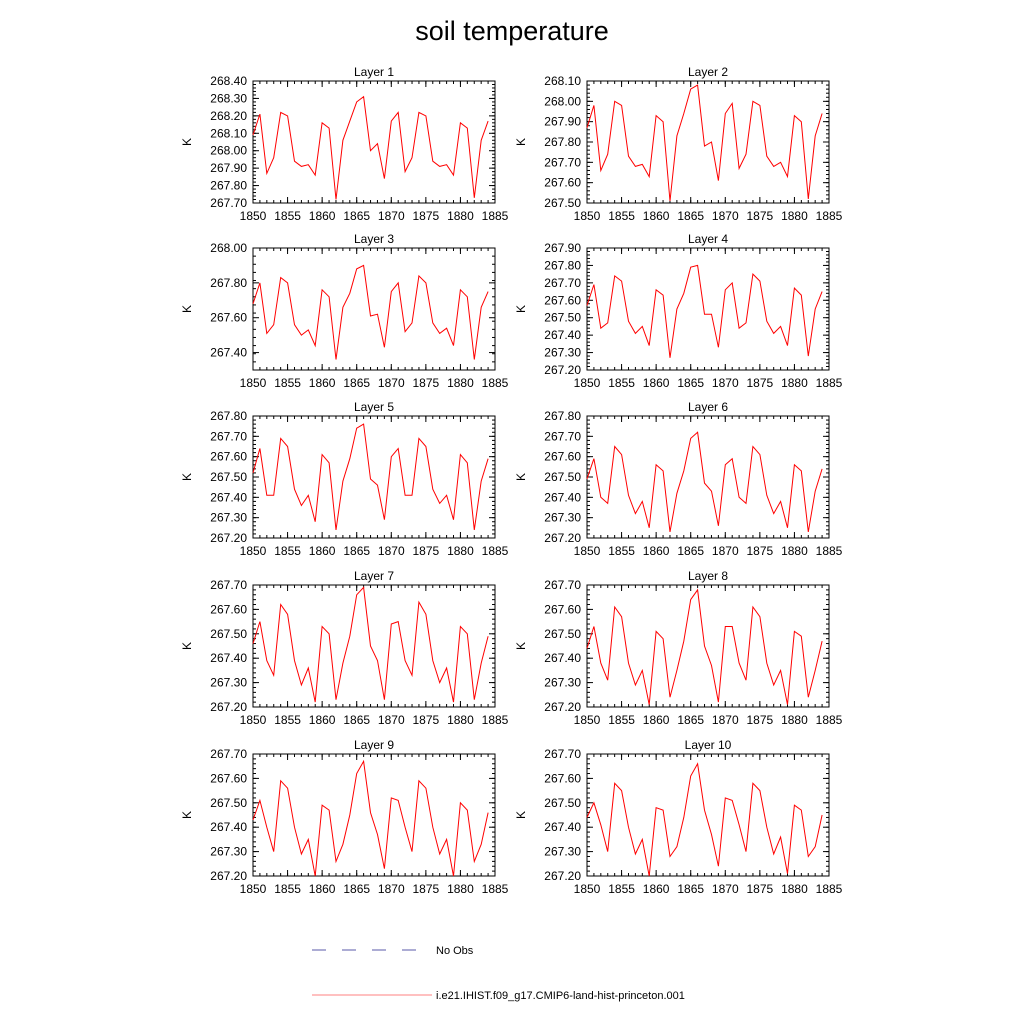 The height and width of the screenshot is (1024, 1024). Describe the element at coordinates (374, 239) in the screenshot. I see `panel-title: Layer 3` at that location.